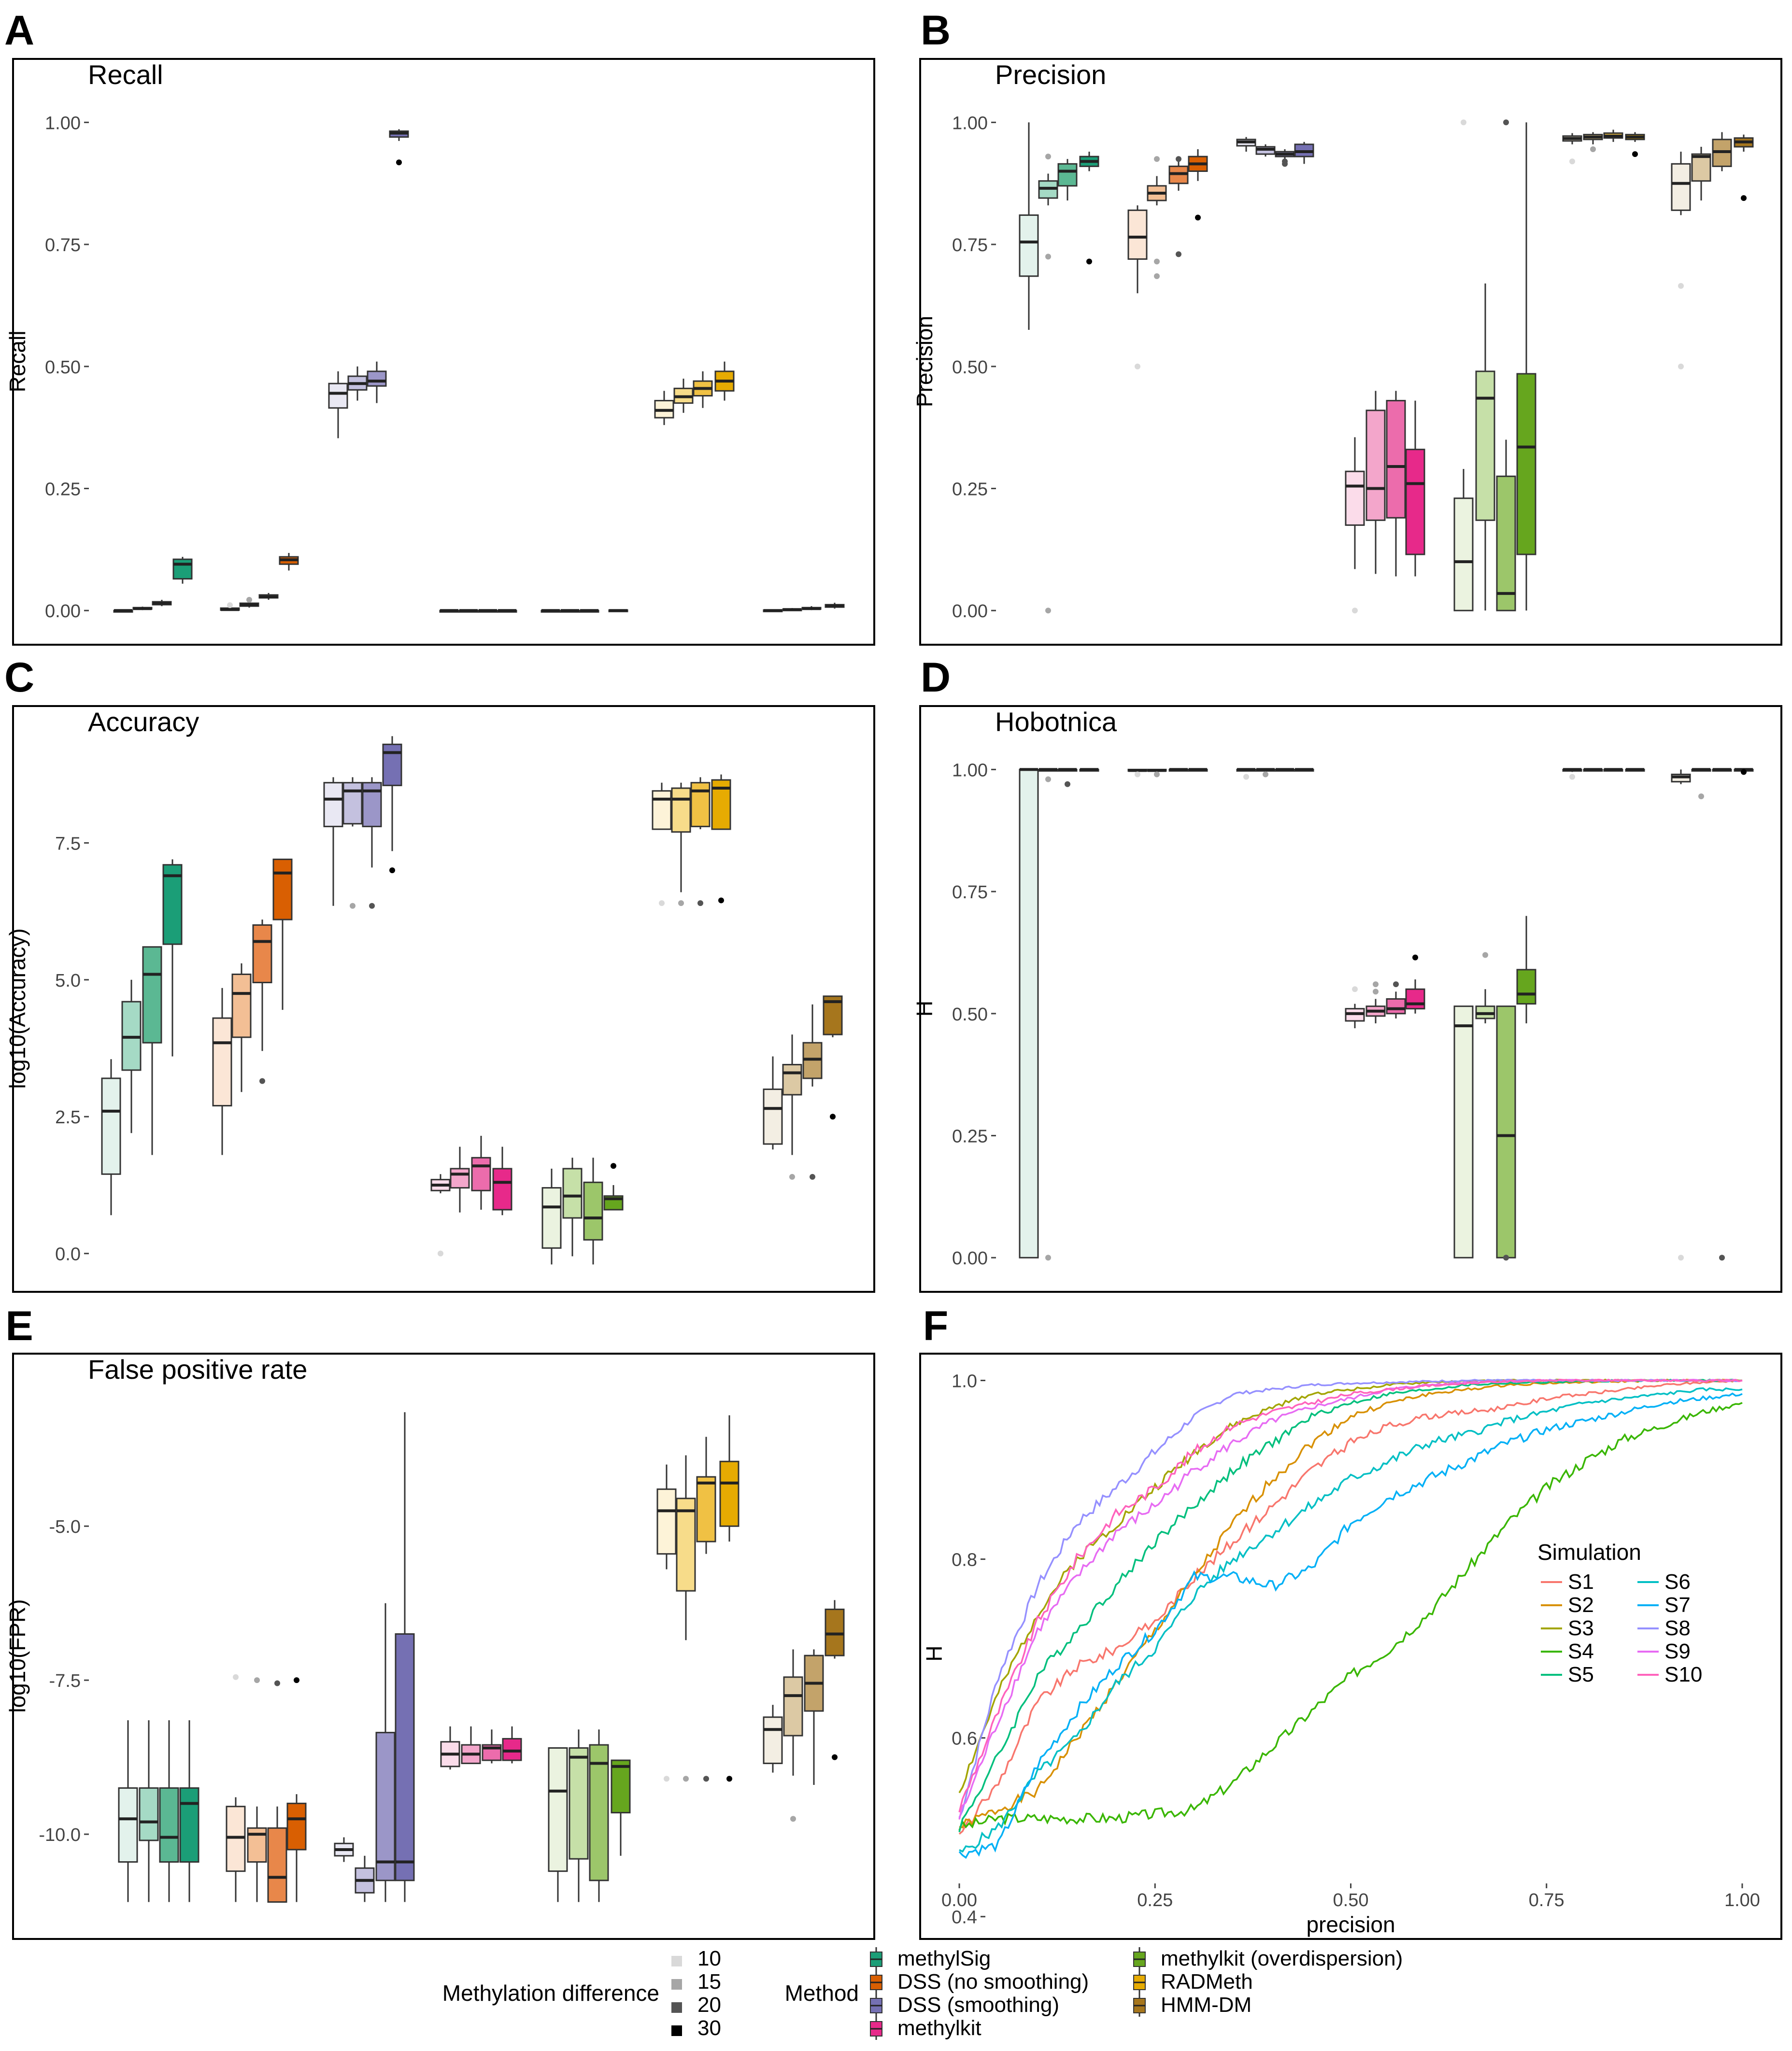  What do you see at coordinates (936, 677) in the screenshot?
I see `panel-letter-d: D` at bounding box center [936, 677].